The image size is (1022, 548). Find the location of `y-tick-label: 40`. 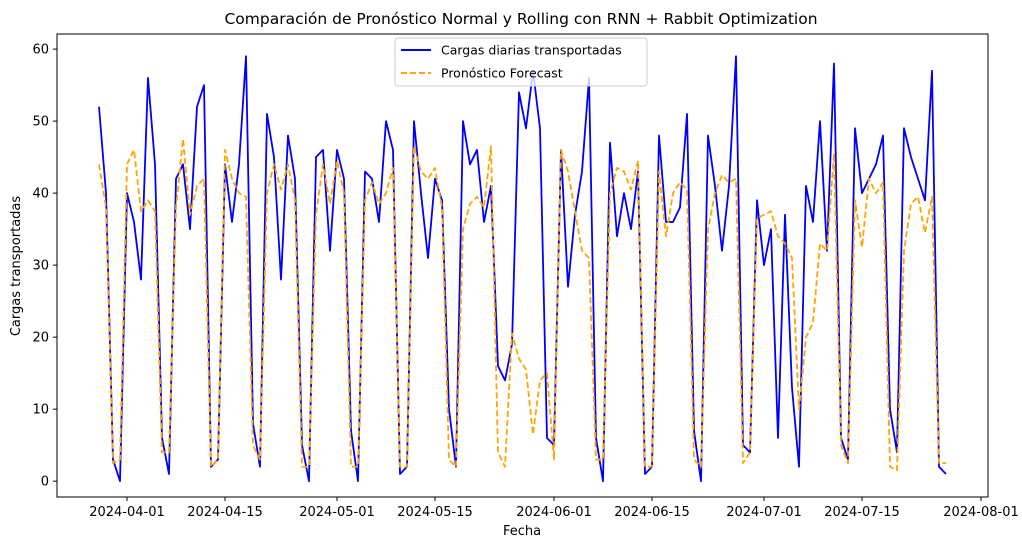

y-tick-label: 40 is located at coordinates (40, 194).